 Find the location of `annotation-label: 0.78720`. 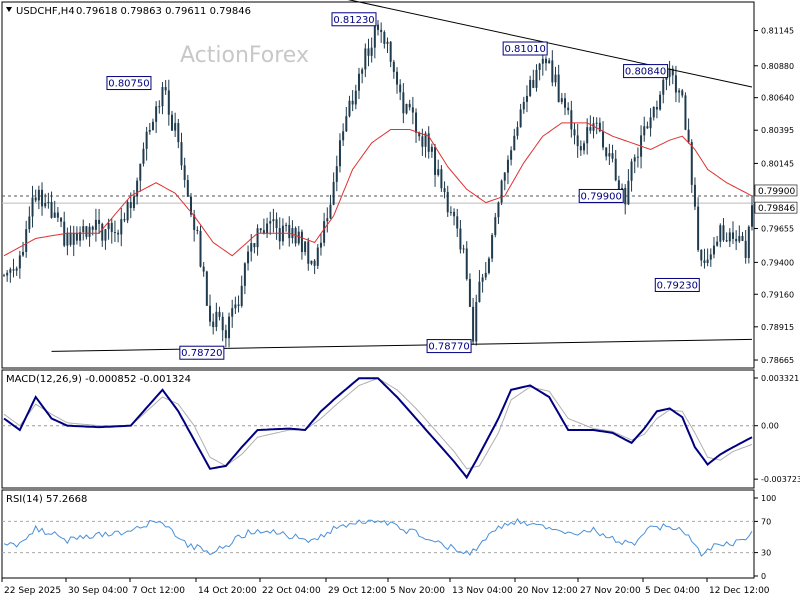

annotation-label: 0.78720 is located at coordinates (201, 353).